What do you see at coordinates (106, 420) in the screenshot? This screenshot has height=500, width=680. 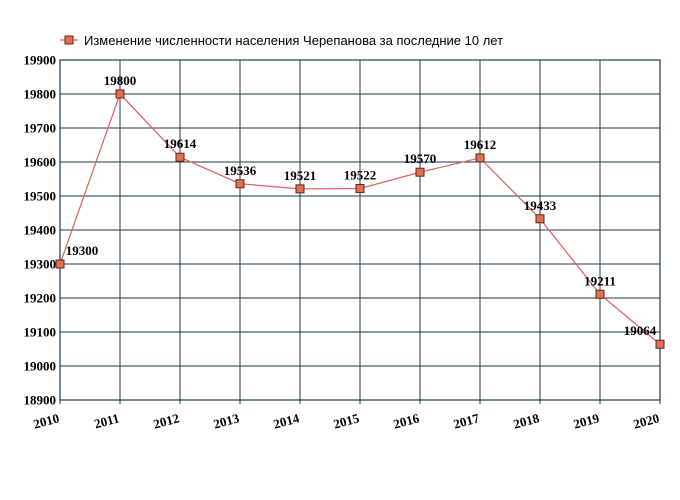 I see `x-tick-label: 2011` at bounding box center [106, 420].